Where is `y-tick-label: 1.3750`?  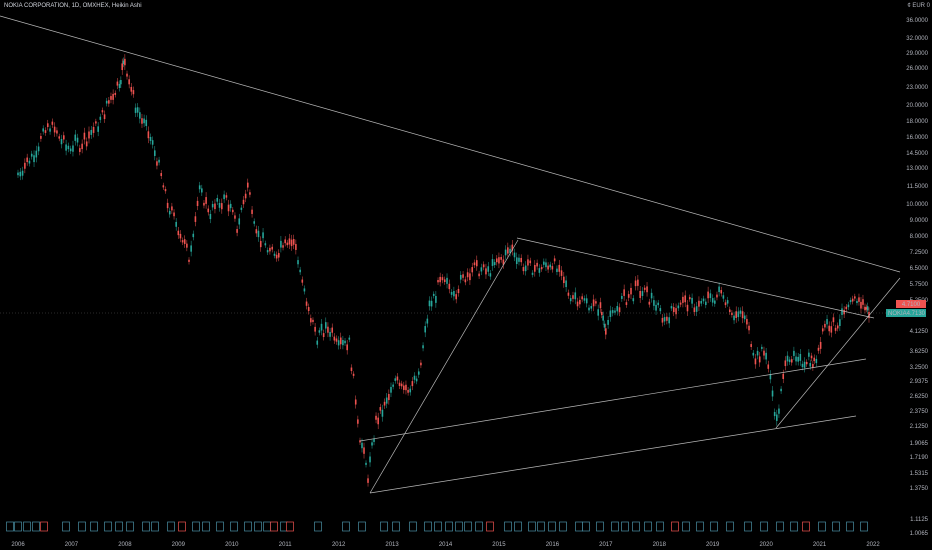
y-tick-label: 1.3750 is located at coordinates (919, 489).